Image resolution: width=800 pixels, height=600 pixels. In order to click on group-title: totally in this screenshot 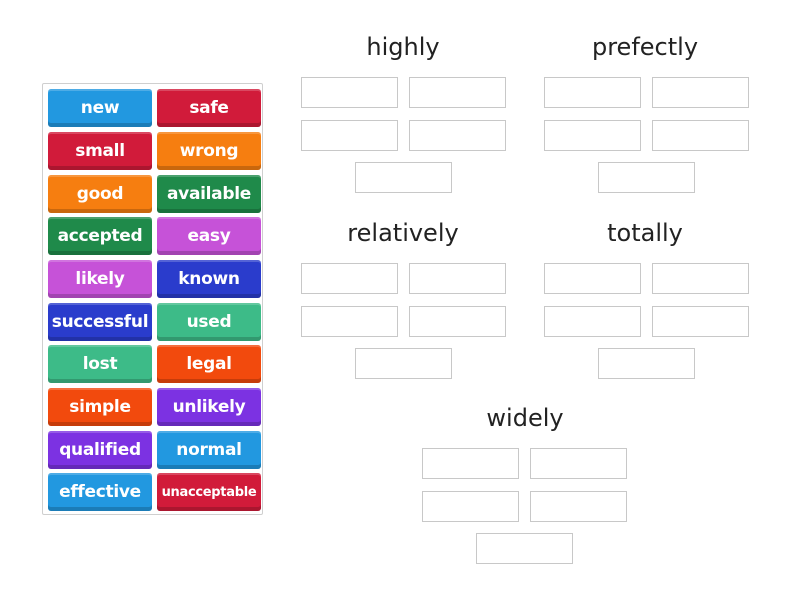, I will do `click(645, 233)`.